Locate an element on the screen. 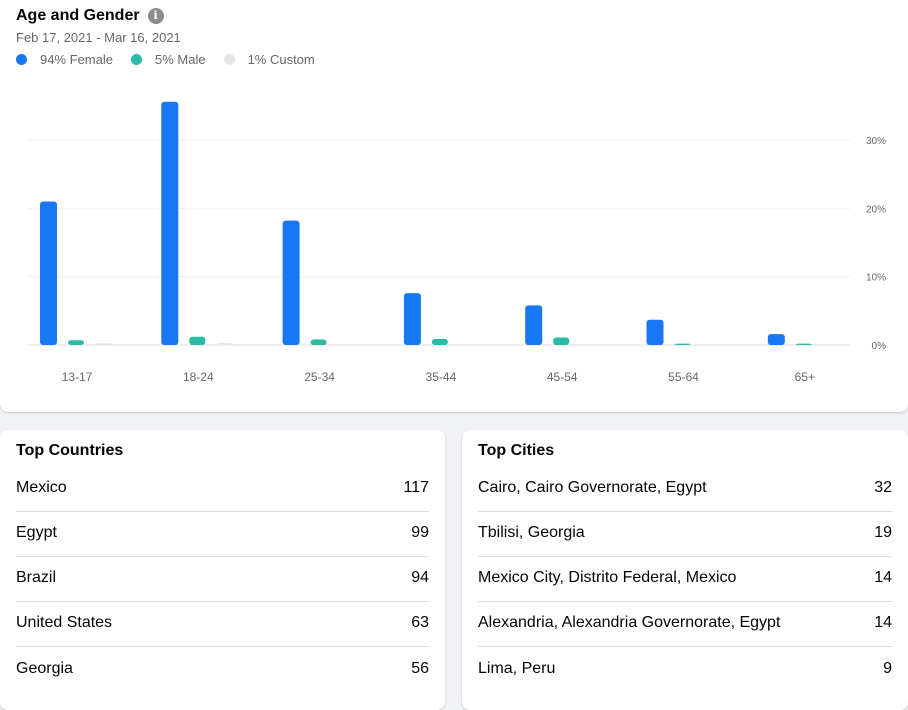 The width and height of the screenshot is (908, 710). list-item: Egypt 99 is located at coordinates (222, 534).